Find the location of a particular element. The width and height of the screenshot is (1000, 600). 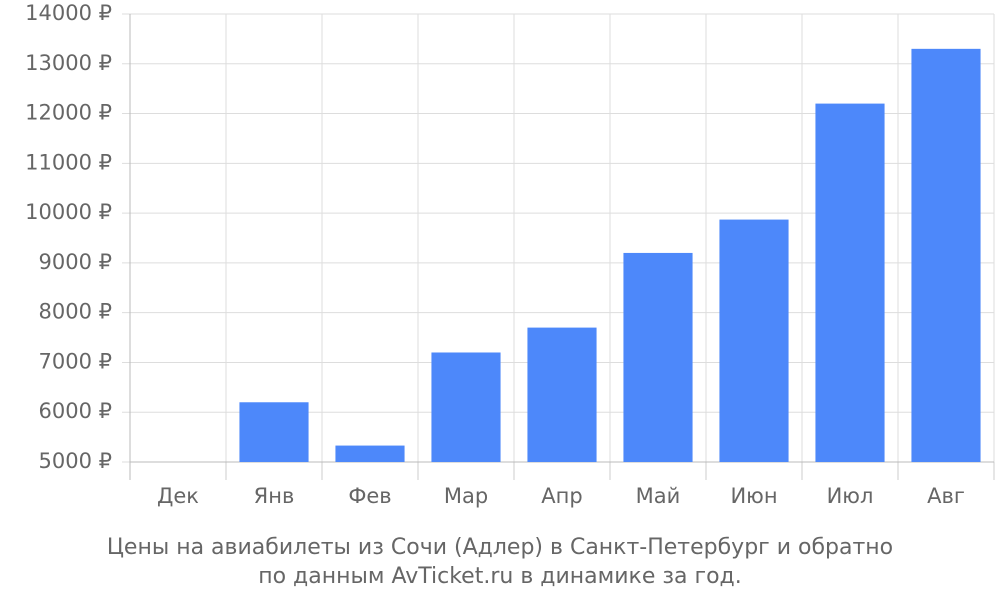

y-tick-label: 8000 ₽ is located at coordinates (75, 312).